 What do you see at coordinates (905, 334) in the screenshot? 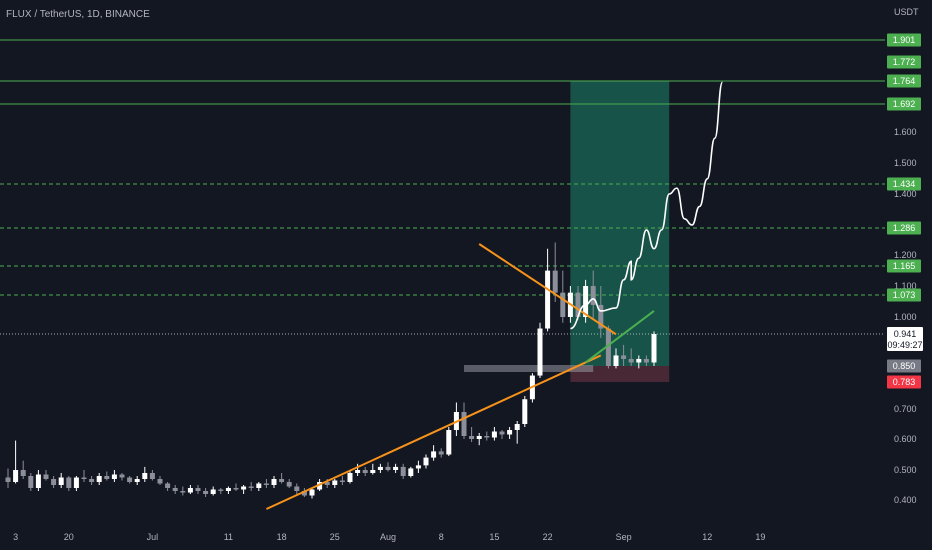
I see `current-price-tag: 0.941` at bounding box center [905, 334].